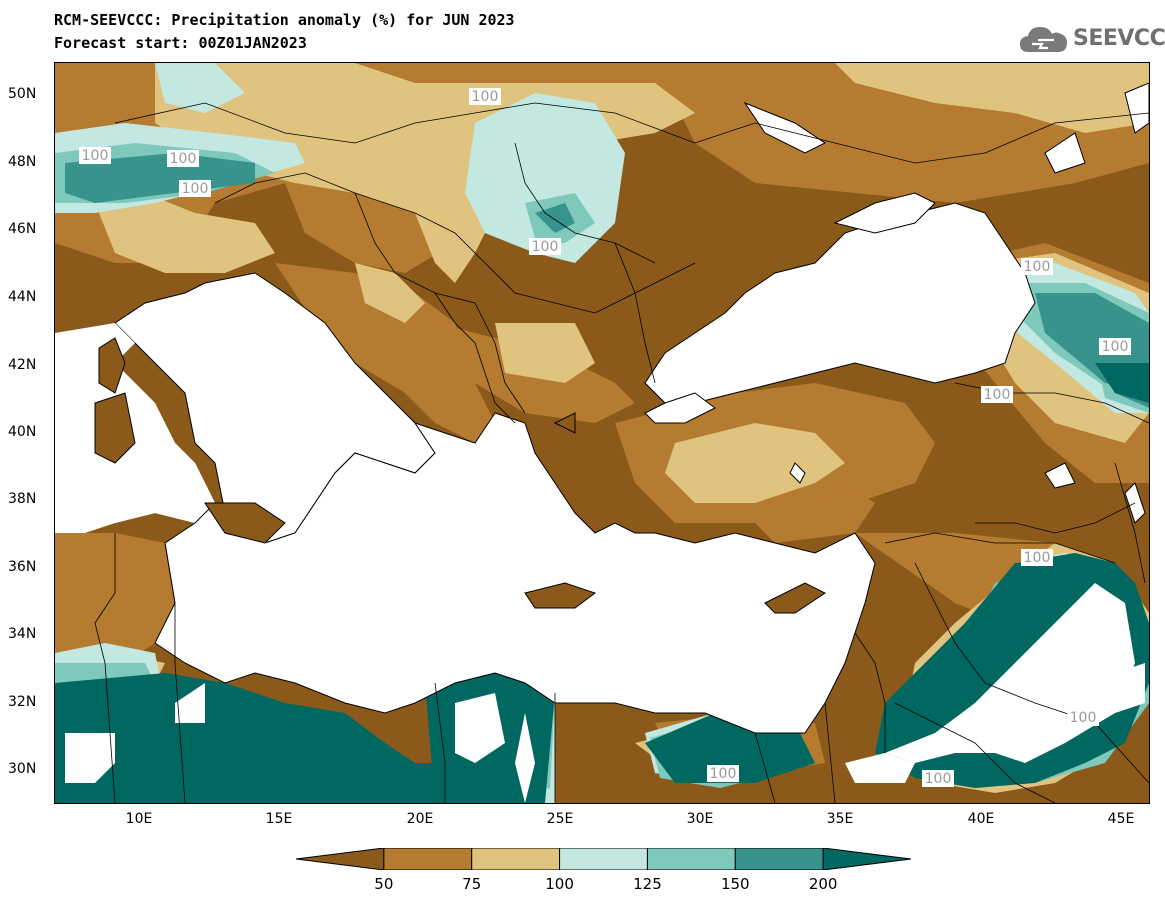 This screenshot has height=907, width=1165. Describe the element at coordinates (22, 567) in the screenshot. I see `latitude-label: 36N` at that location.